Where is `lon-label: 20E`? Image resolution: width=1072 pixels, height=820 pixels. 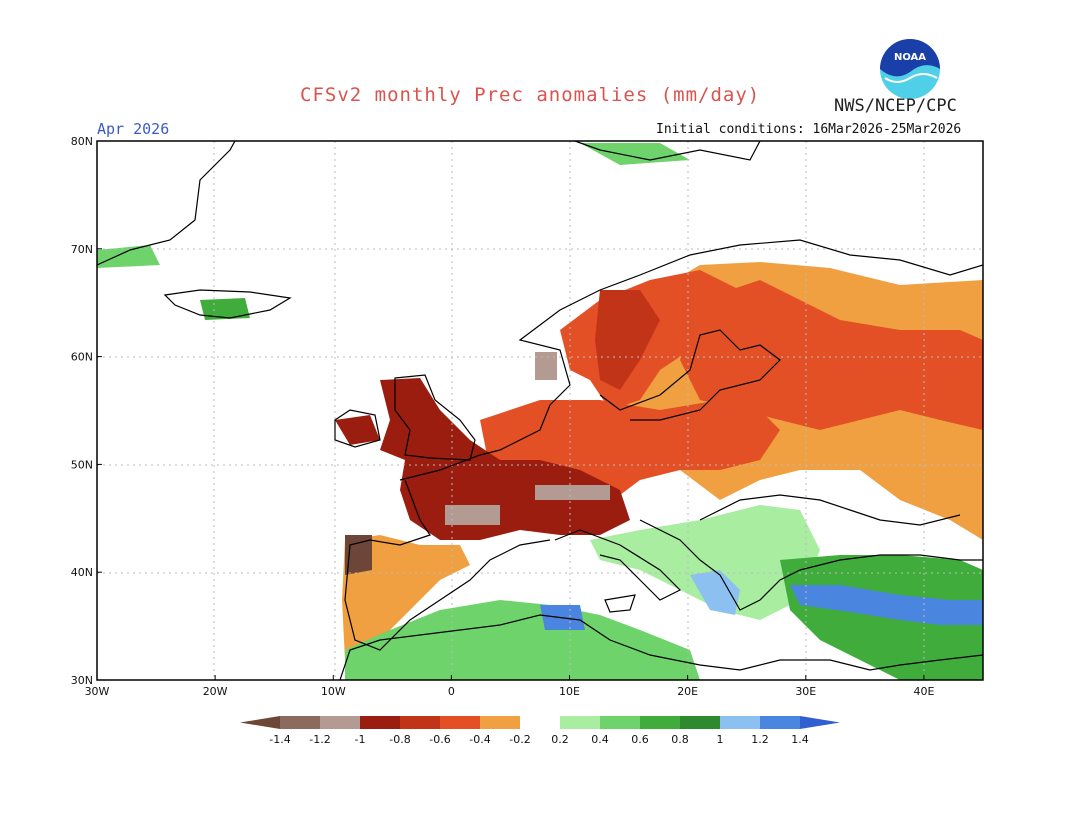 lon-label: 20E is located at coordinates (687, 691).